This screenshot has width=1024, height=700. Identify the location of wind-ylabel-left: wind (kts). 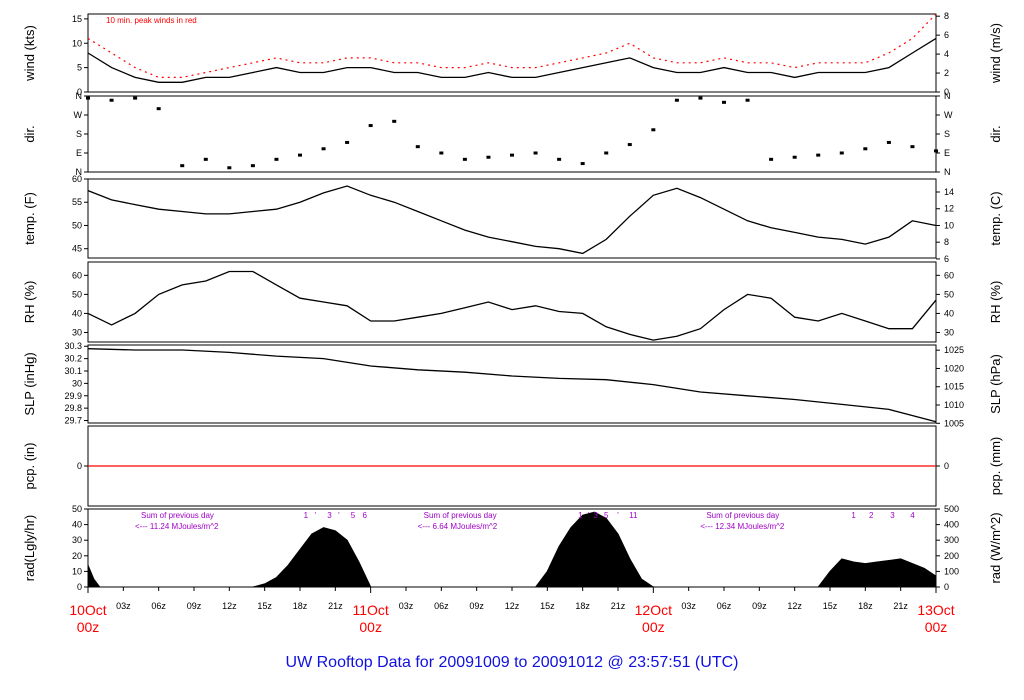
(29, 53).